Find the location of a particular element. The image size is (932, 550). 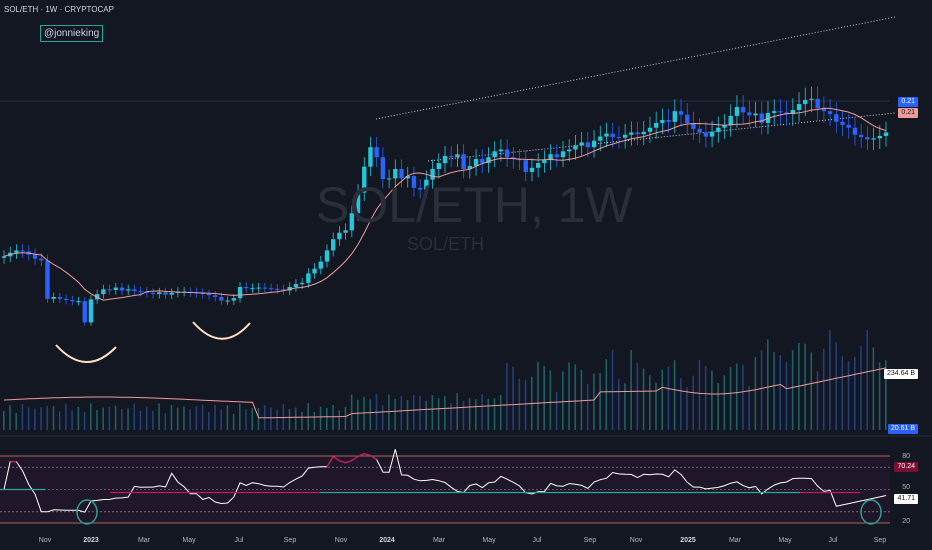

cup-arc-right is located at coordinates (221, 330).